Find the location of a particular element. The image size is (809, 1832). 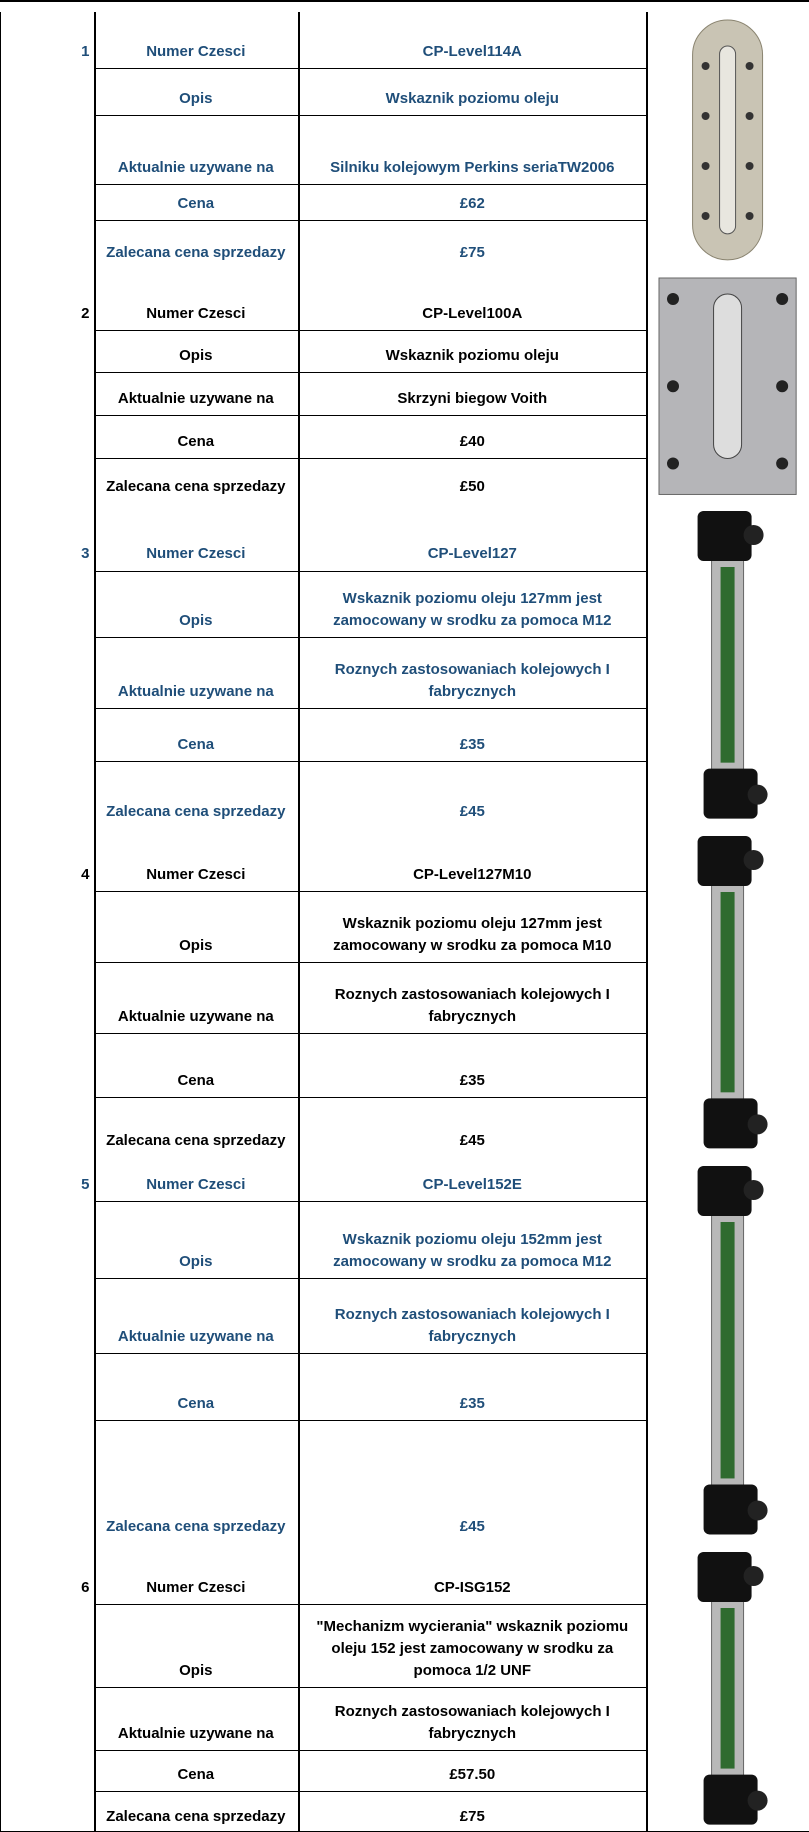

item-number: 2 is located at coordinates (85, 313).